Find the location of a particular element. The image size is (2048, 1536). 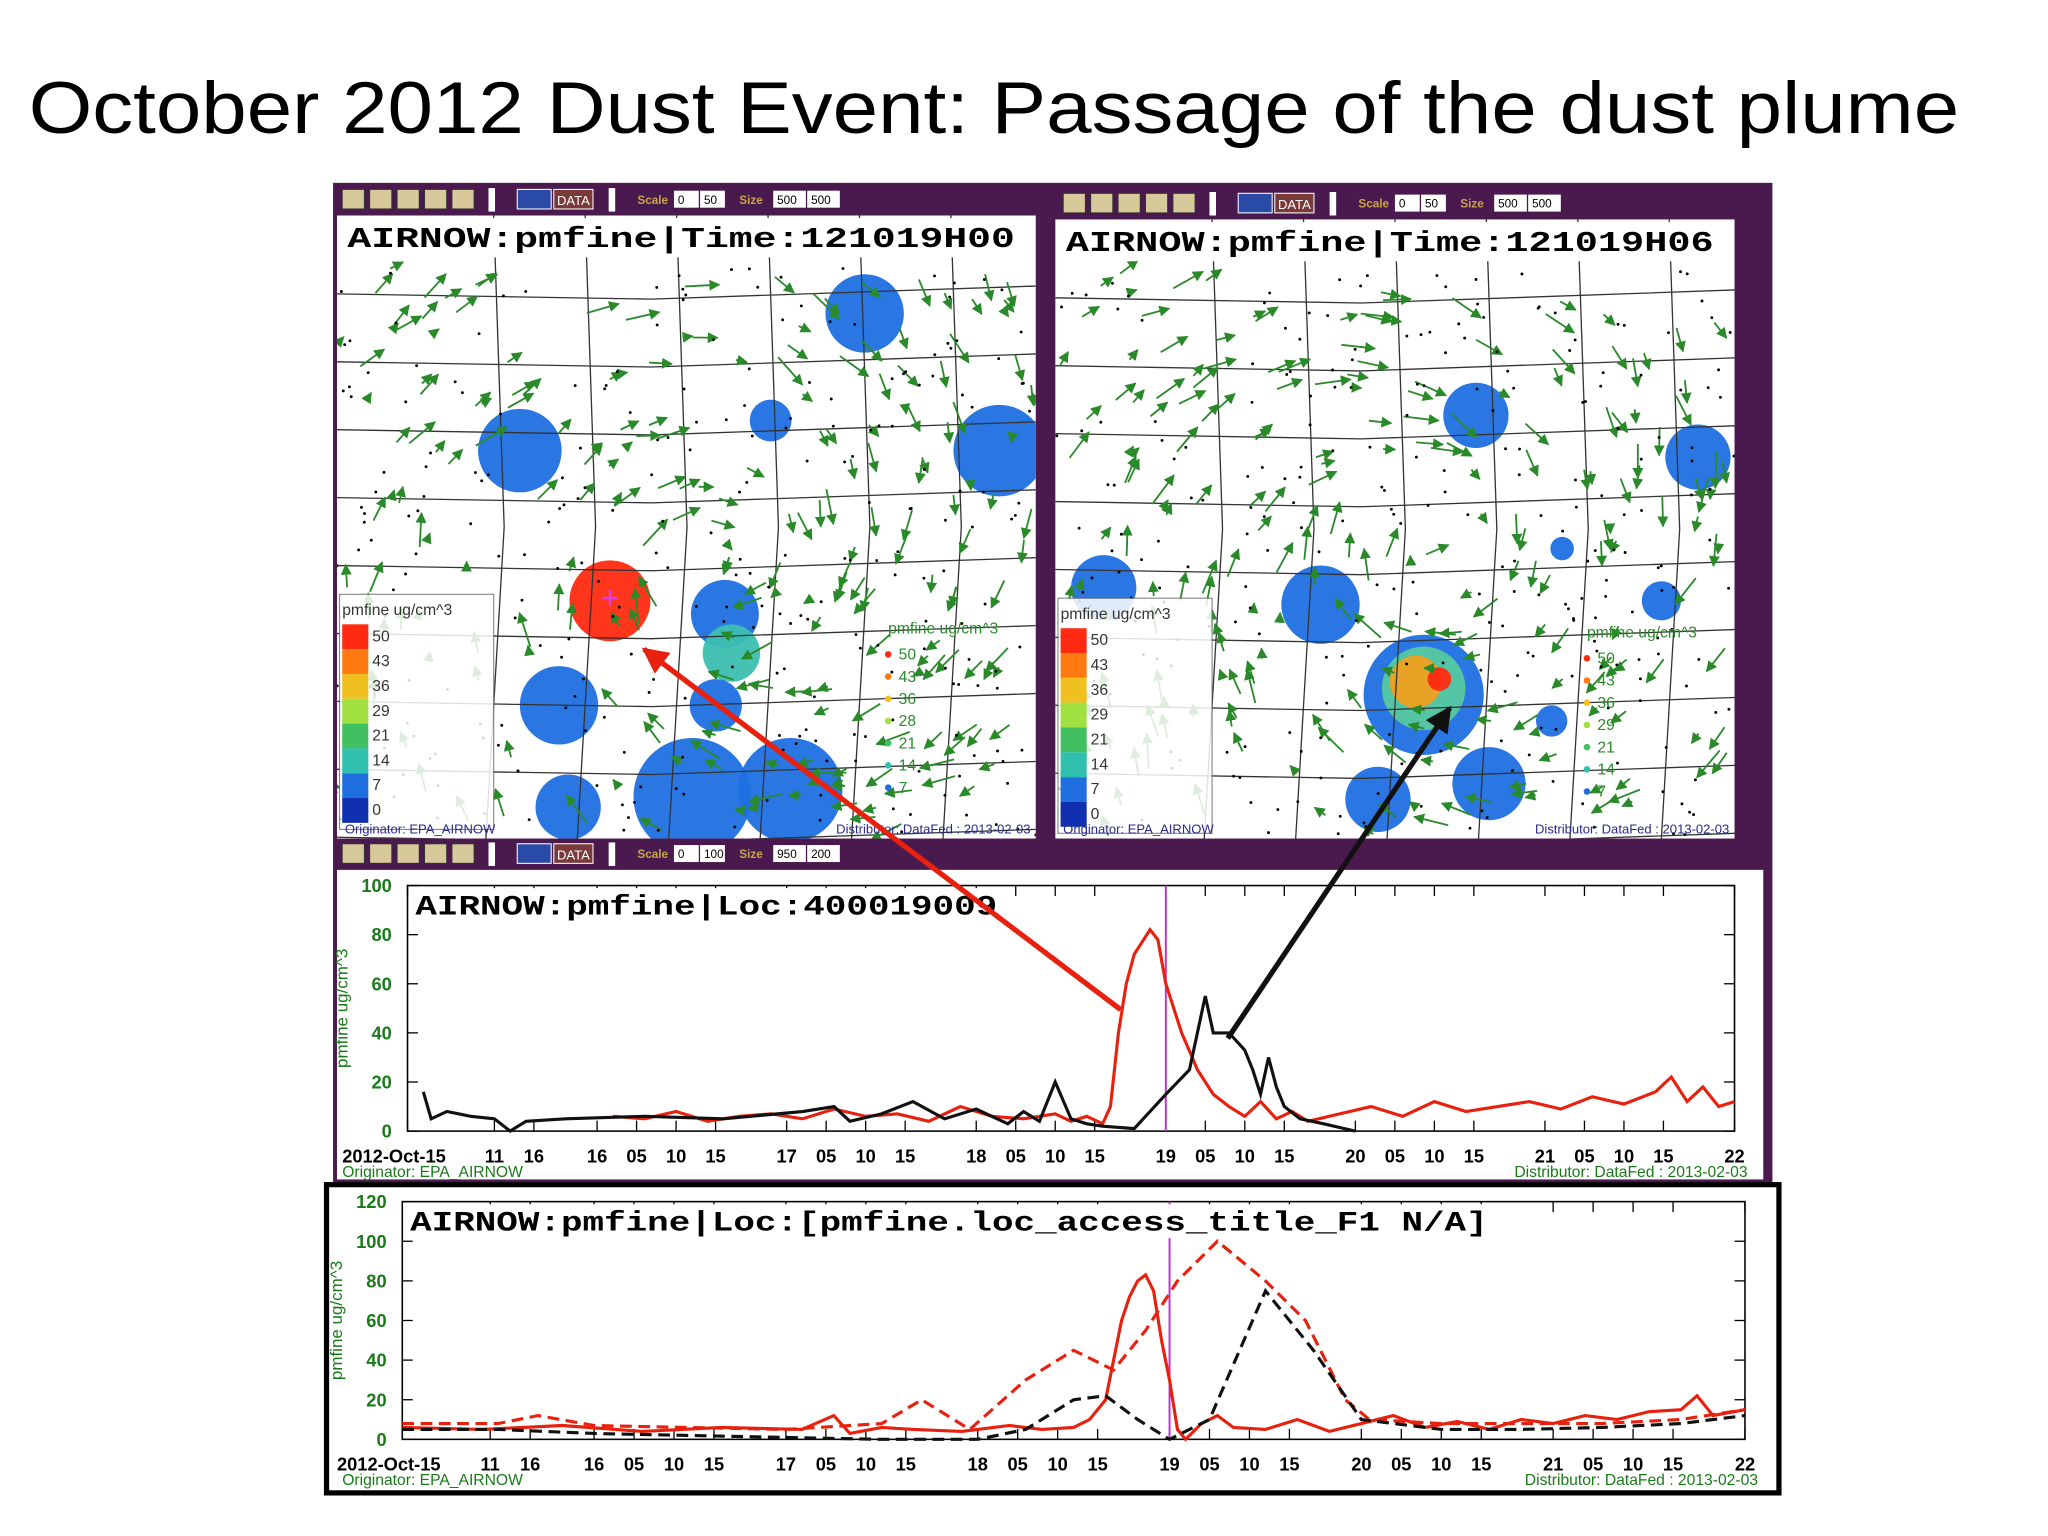

y-tick-label: 20 is located at coordinates (382, 1082).